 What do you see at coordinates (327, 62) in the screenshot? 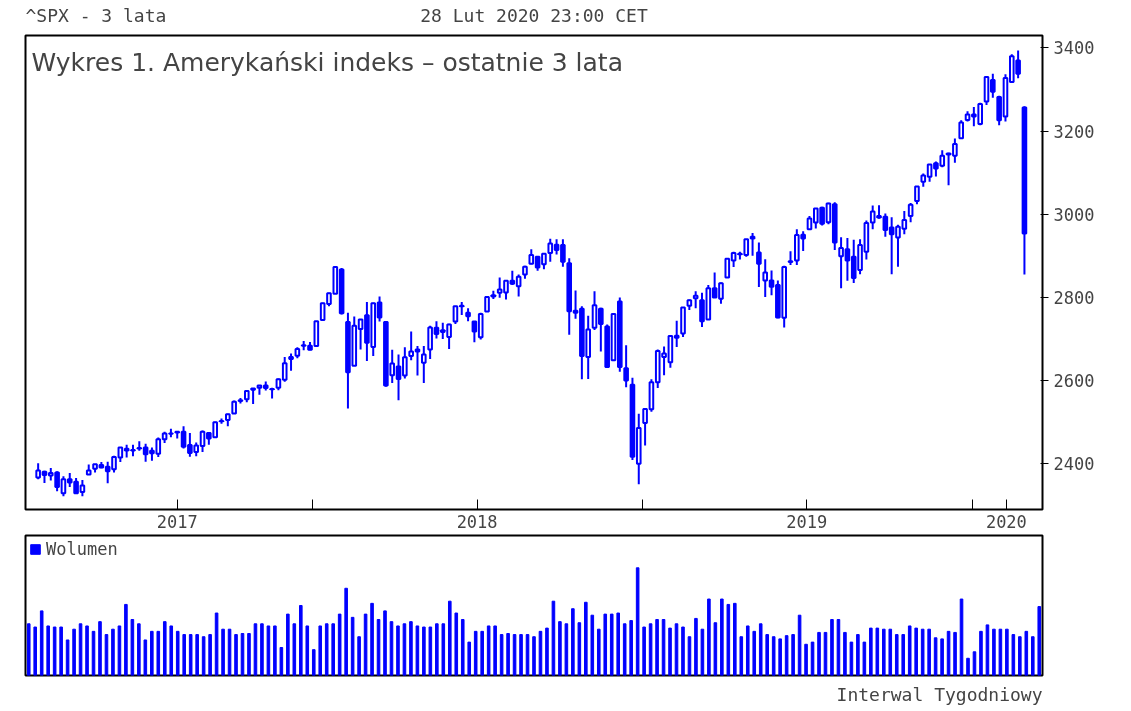
I see `text: Wykres 1. Amerykański indeks – ostatnie 3 lata` at bounding box center [327, 62].